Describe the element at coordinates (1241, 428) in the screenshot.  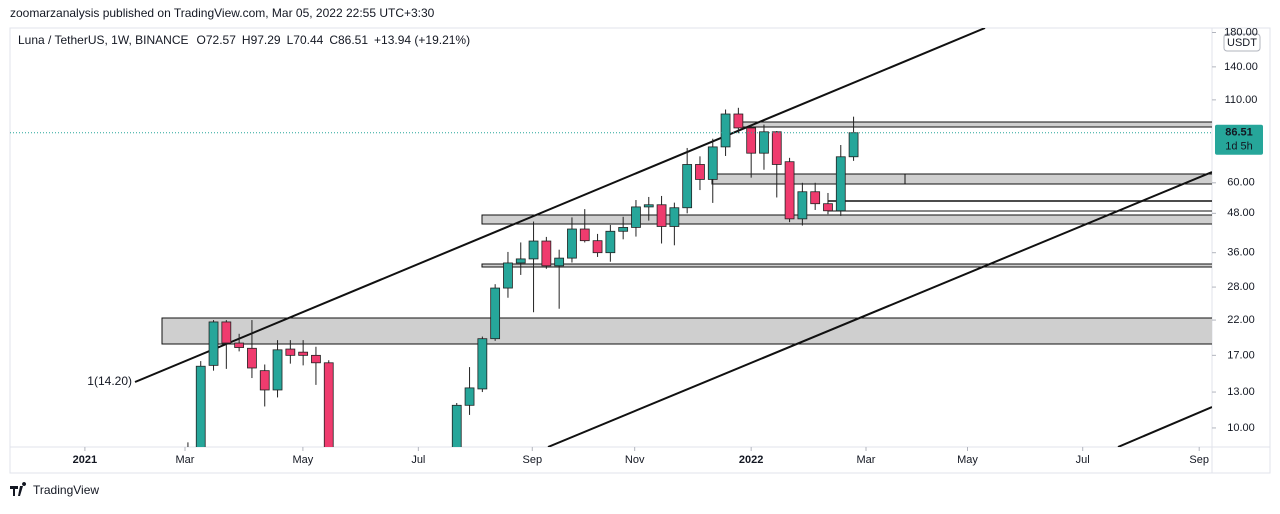
I see `y-tick-label: 10.00` at that location.